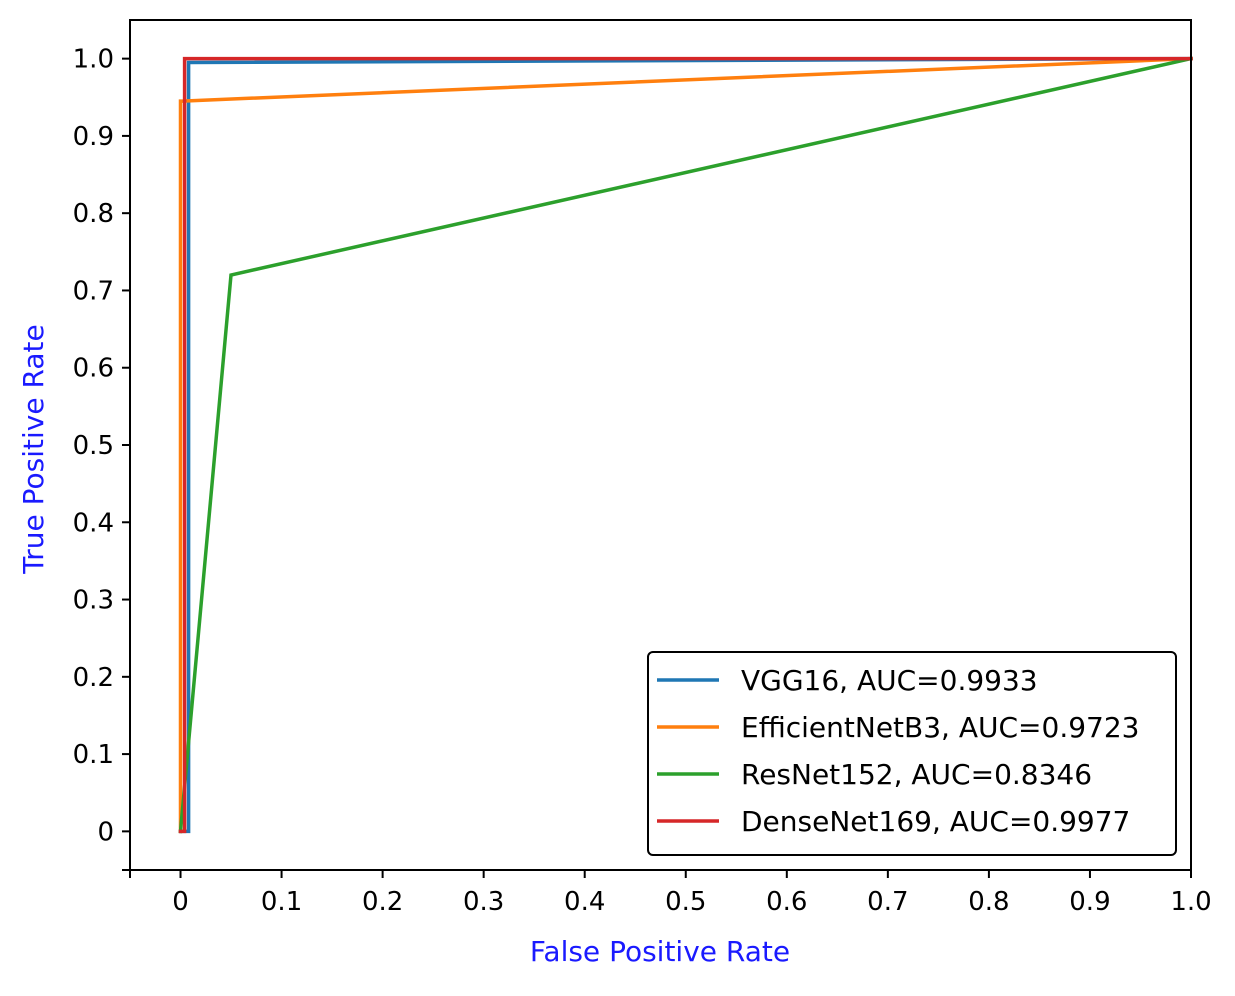 The width and height of the screenshot is (1235, 996). Describe the element at coordinates (93, 137) in the screenshot. I see `y-tick-label: 0.9` at that location.